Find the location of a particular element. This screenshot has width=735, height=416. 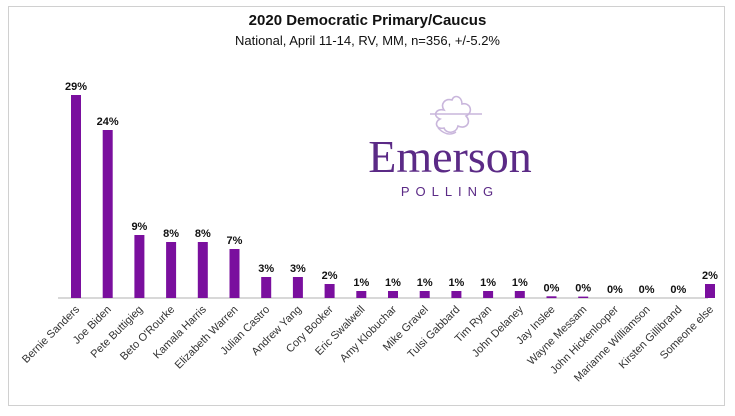

data-label: 9% is located at coordinates (139, 227).